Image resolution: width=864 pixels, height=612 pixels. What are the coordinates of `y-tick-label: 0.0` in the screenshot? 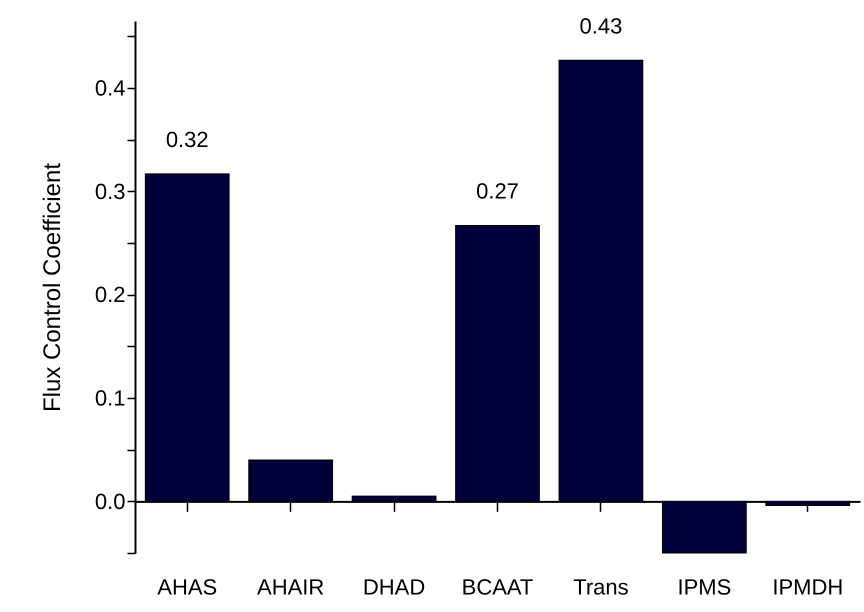 It's located at (110, 501).